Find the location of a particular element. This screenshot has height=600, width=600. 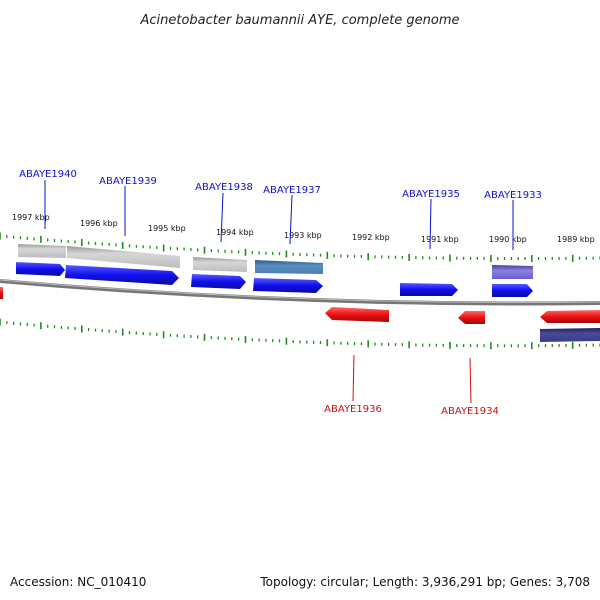

gene-label-ABAYE1938: ABAYE1938 is located at coordinates (224, 187).